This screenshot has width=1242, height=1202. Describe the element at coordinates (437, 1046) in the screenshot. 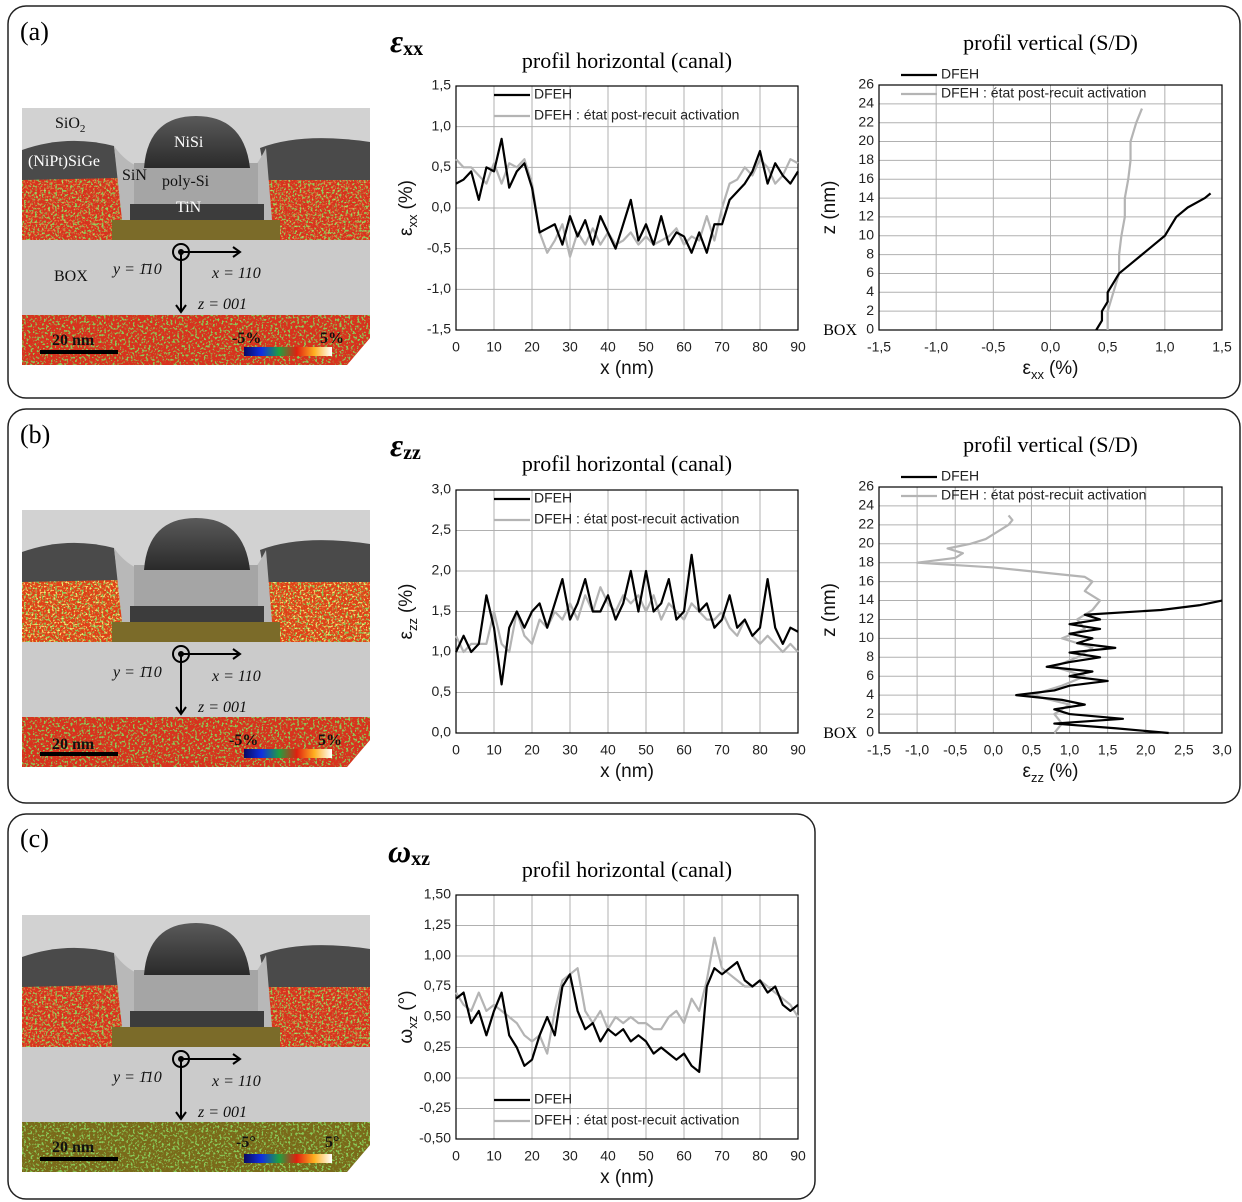

I see `y-tick-label: 0,25` at that location.